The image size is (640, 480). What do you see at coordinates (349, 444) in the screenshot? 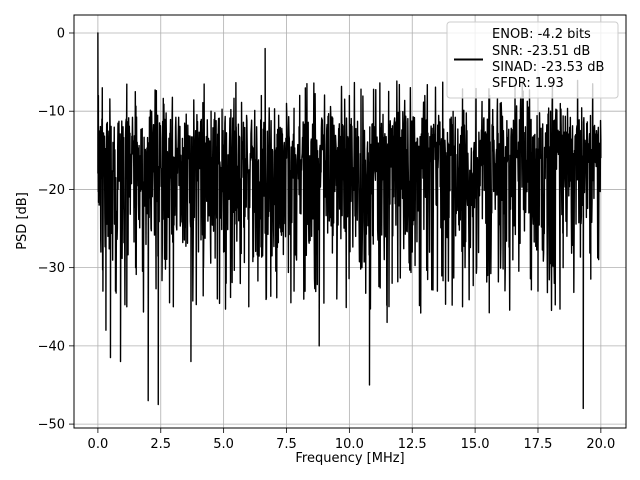
I see `x-tick-label: 10.0` at bounding box center [349, 444].